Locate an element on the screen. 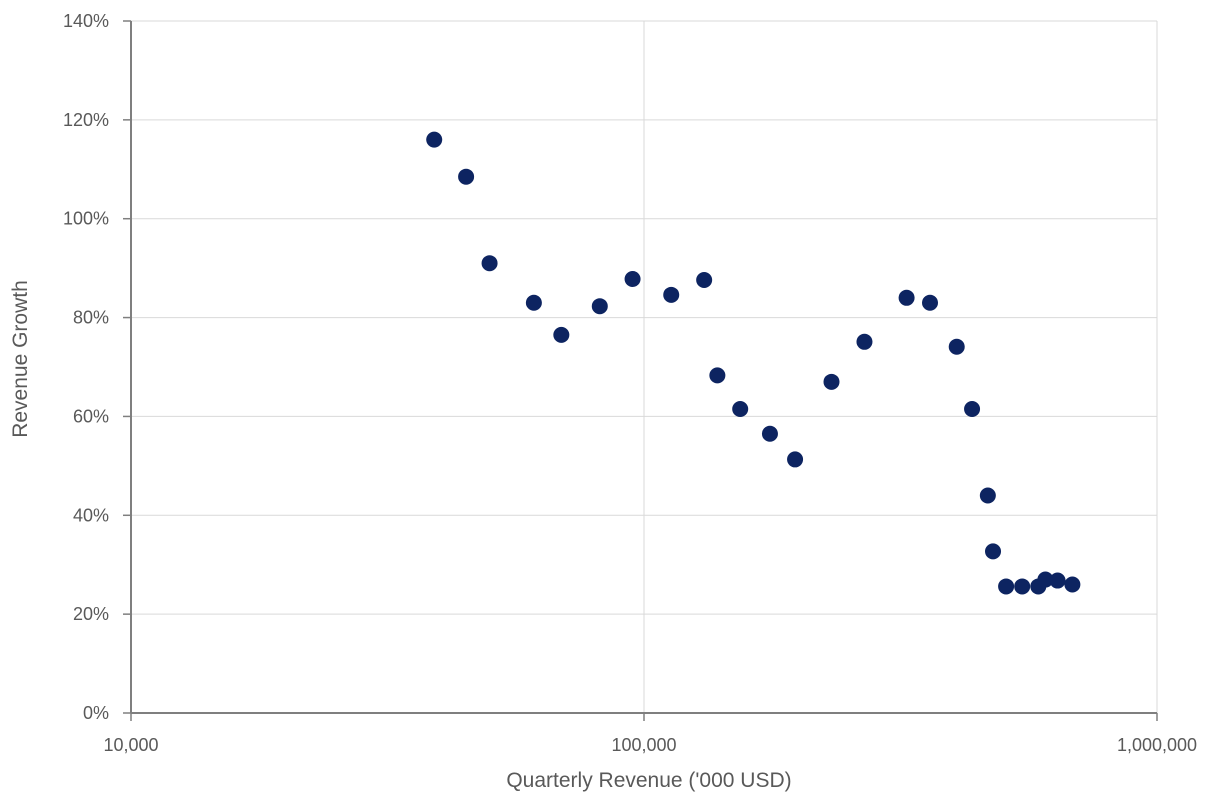  y-tick-label: 40% is located at coordinates (91, 515).